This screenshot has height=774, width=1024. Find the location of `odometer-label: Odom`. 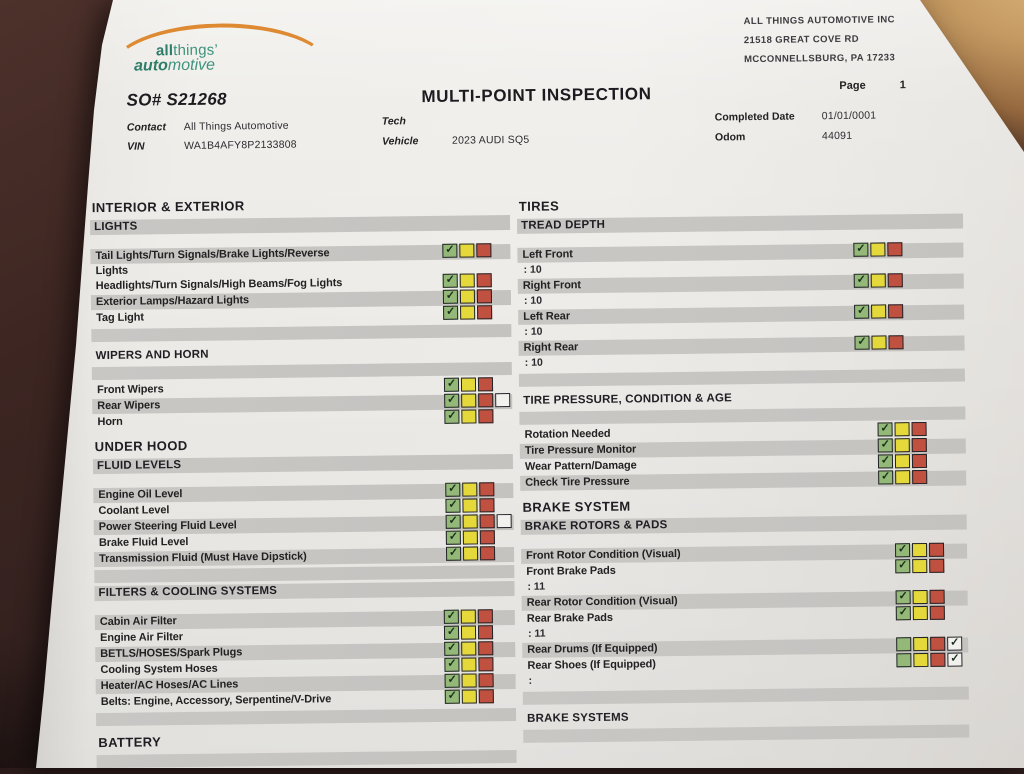

odometer-label: Odom is located at coordinates (730, 137).